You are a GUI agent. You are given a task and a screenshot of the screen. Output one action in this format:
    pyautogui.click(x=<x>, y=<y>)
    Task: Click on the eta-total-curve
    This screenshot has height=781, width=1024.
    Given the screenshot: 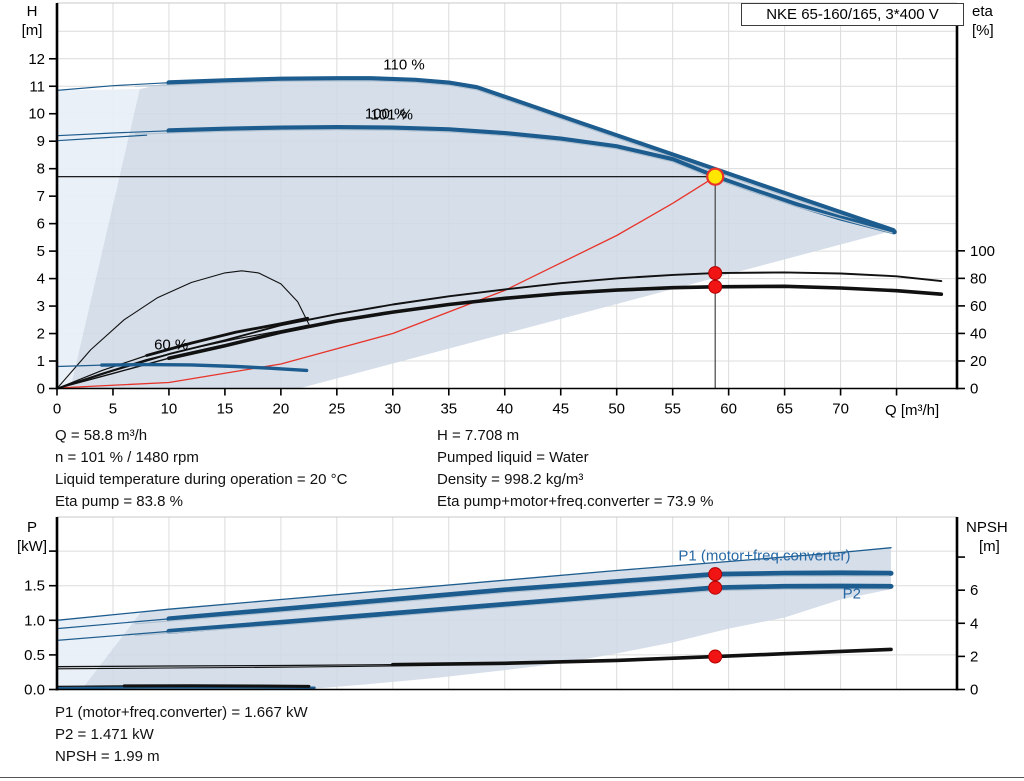 What is the action you would take?
    pyautogui.click(x=555, y=322)
    